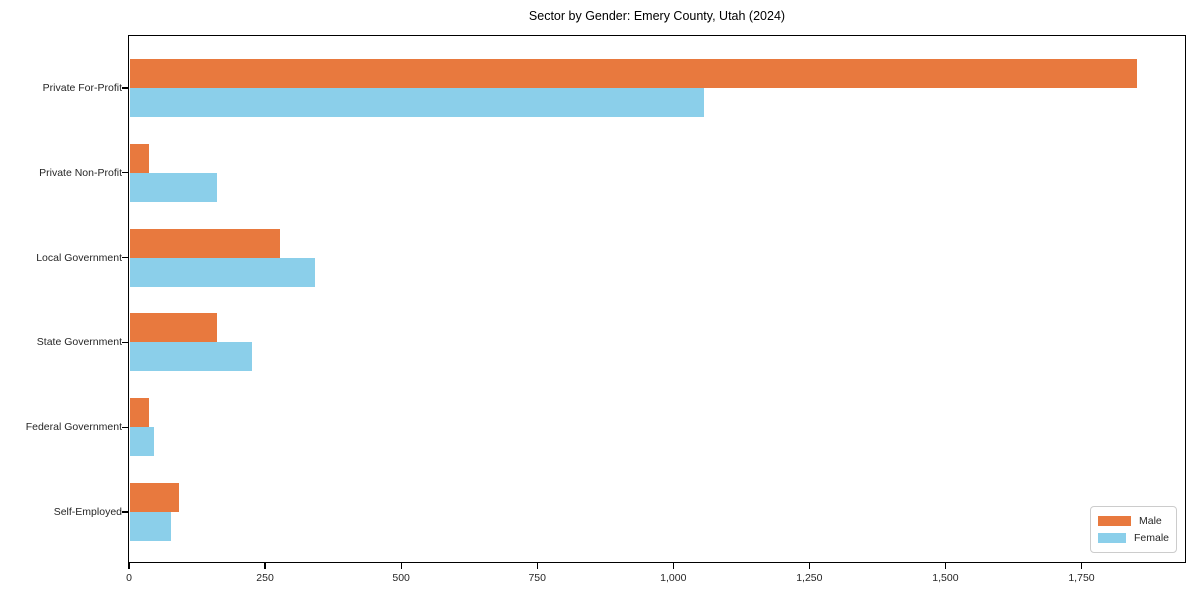 Image resolution: width=1200 pixels, height=600 pixels. I want to click on x-axis-label: 500, so click(401, 578).